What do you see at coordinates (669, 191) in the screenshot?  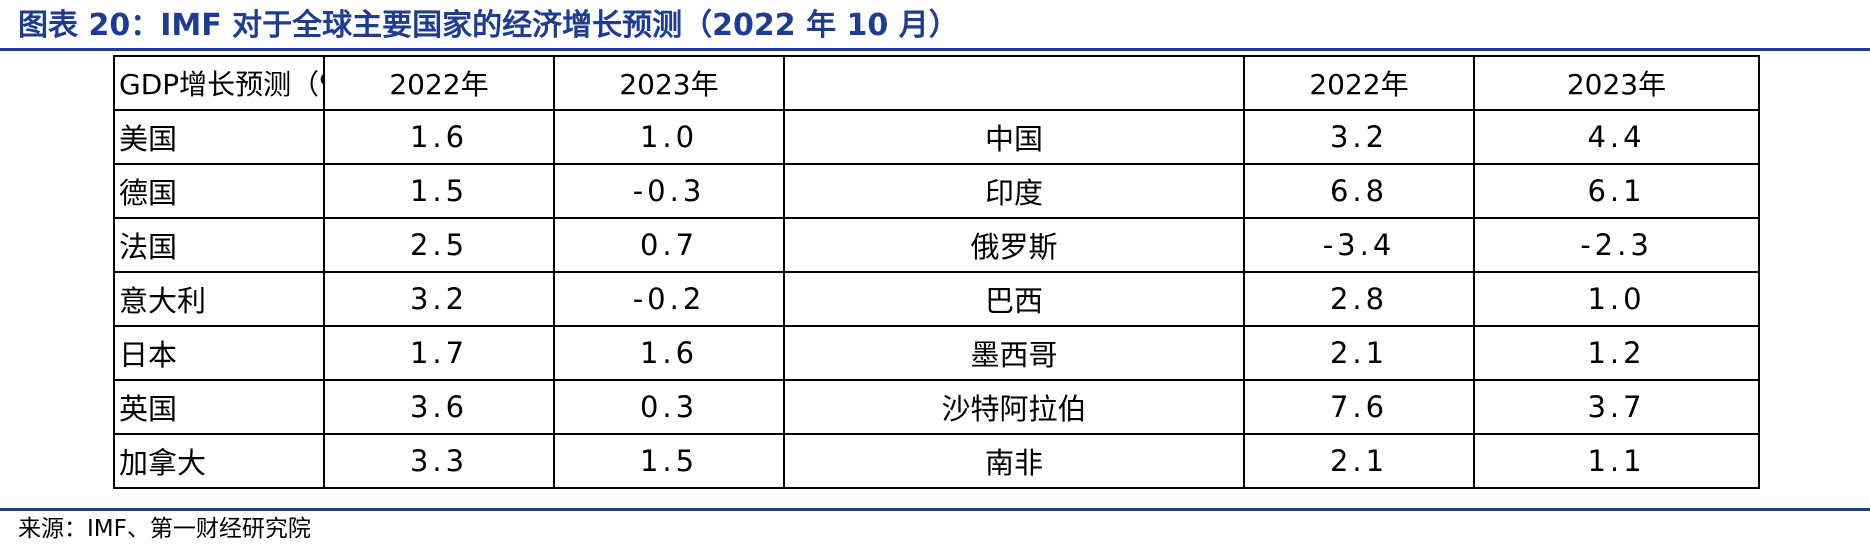 I see `value-cell: -0.3` at bounding box center [669, 191].